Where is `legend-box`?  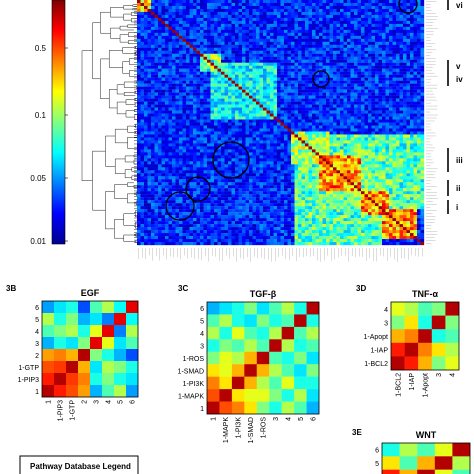 legend-box is located at coordinates (79, 464).